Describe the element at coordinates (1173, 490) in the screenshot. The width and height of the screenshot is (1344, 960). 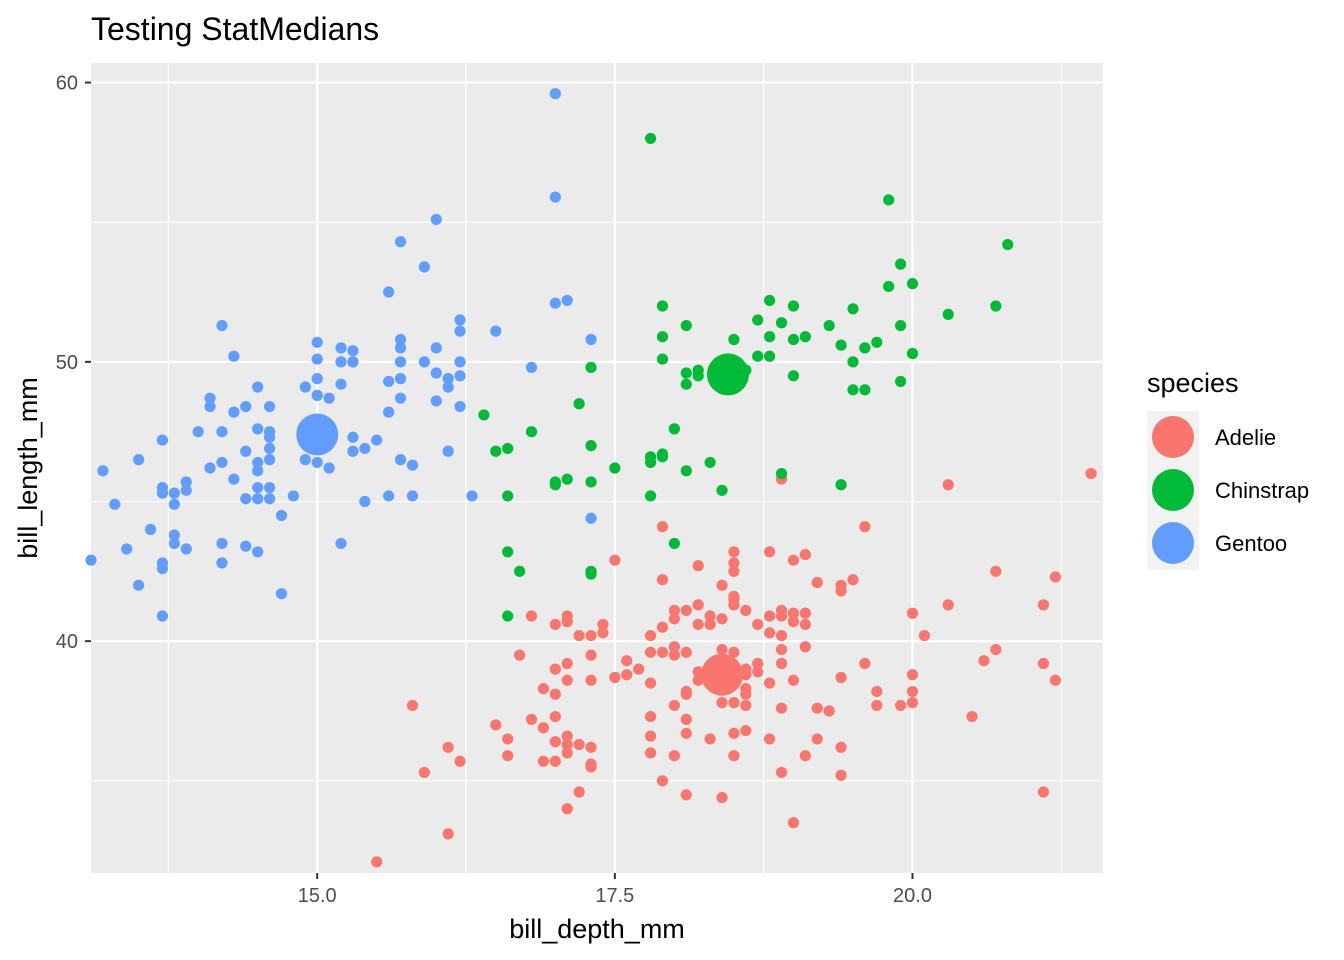
I see `legend-key-chinstrap` at that location.